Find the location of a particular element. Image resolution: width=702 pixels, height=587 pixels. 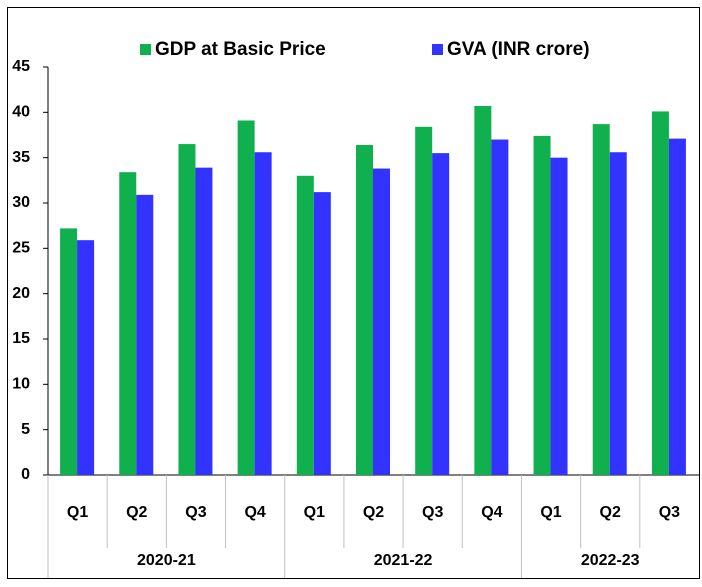

y-tick-label: 25 is located at coordinates (21, 248).